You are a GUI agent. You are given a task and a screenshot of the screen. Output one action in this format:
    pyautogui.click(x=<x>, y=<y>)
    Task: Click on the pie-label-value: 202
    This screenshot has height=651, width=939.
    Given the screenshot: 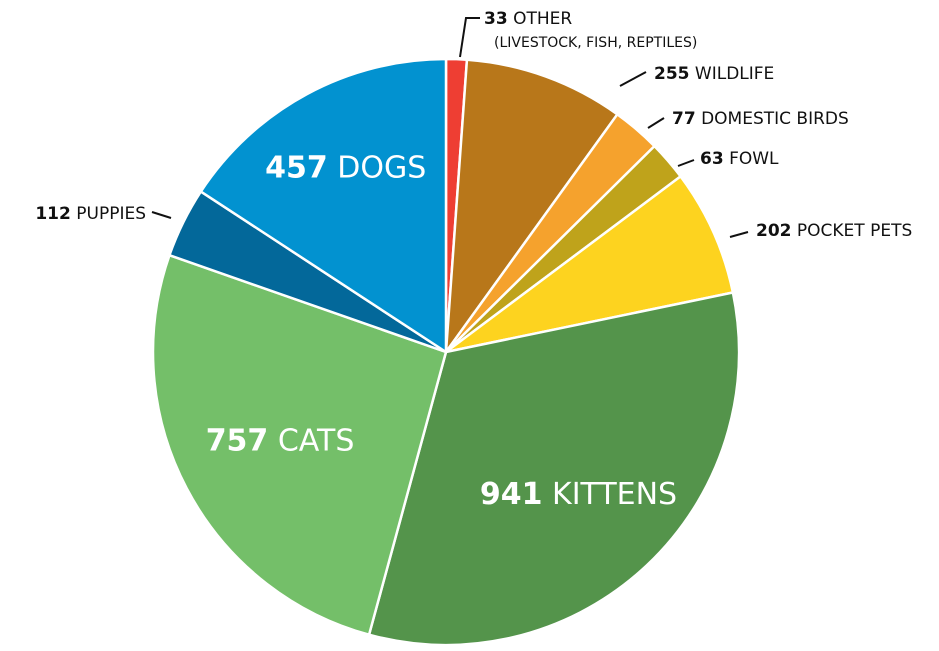 What is the action you would take?
    pyautogui.click(x=774, y=231)
    